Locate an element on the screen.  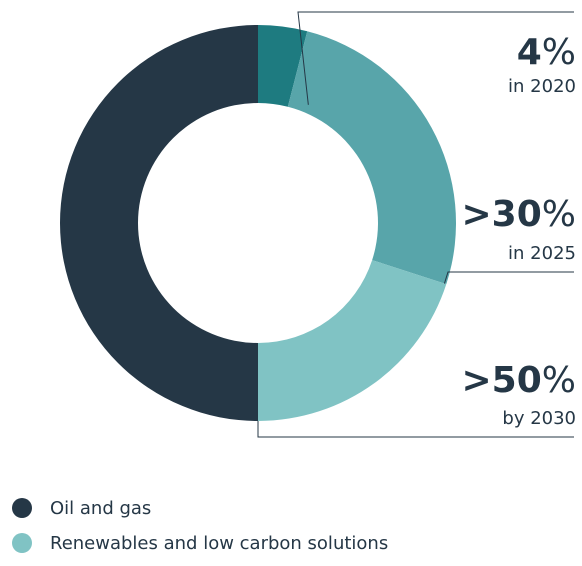
annotation-value-1: >30% is located at coordinates (519, 214).